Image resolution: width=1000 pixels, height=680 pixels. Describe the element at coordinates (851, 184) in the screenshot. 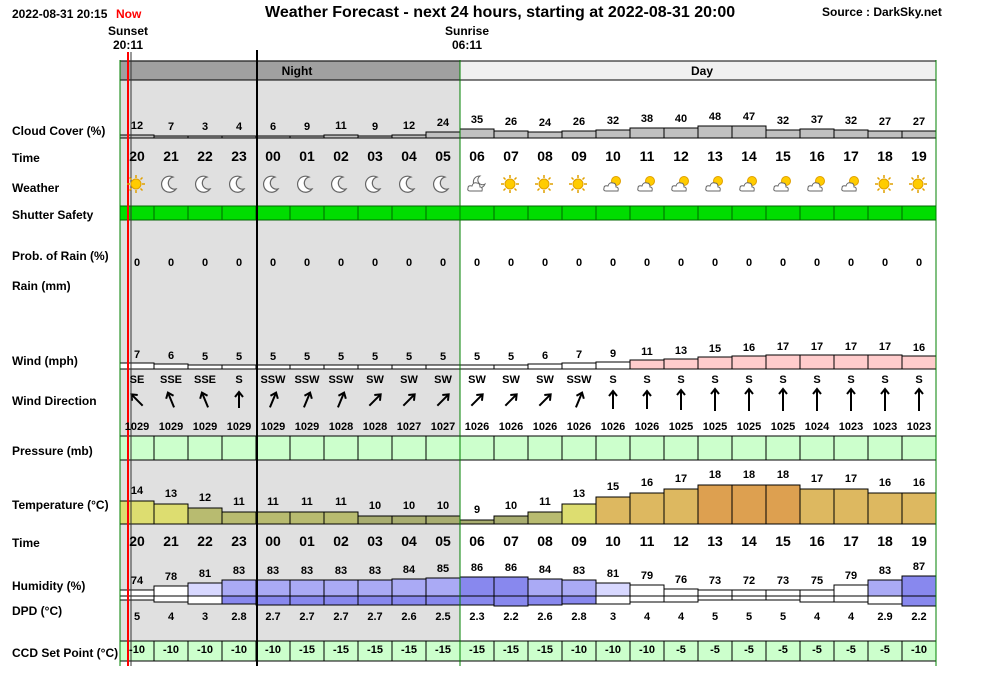

I see `partly-cloudy-day-icon` at that location.